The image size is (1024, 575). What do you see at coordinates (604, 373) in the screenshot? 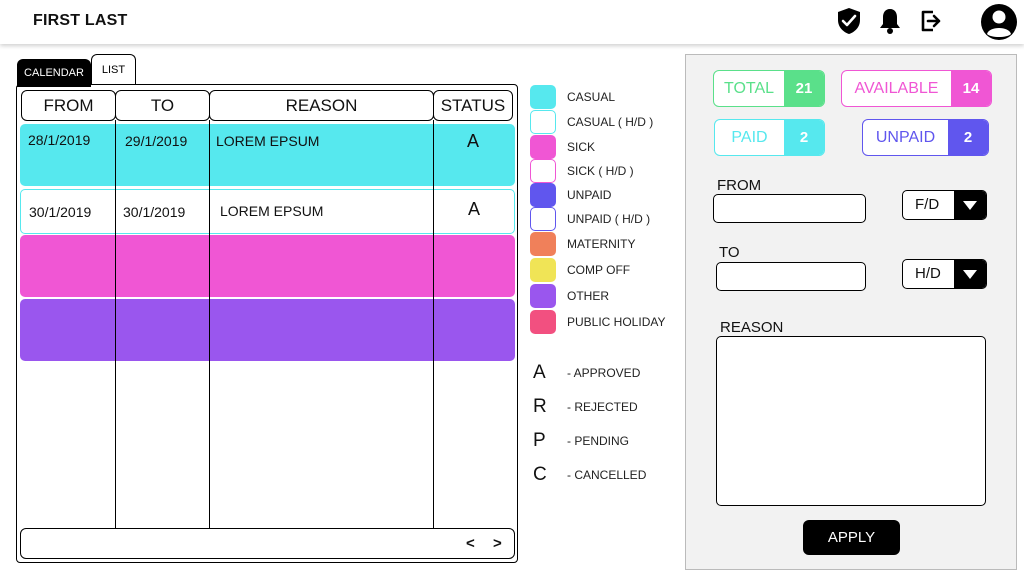
I see `status-description: - APPROVED` at bounding box center [604, 373].